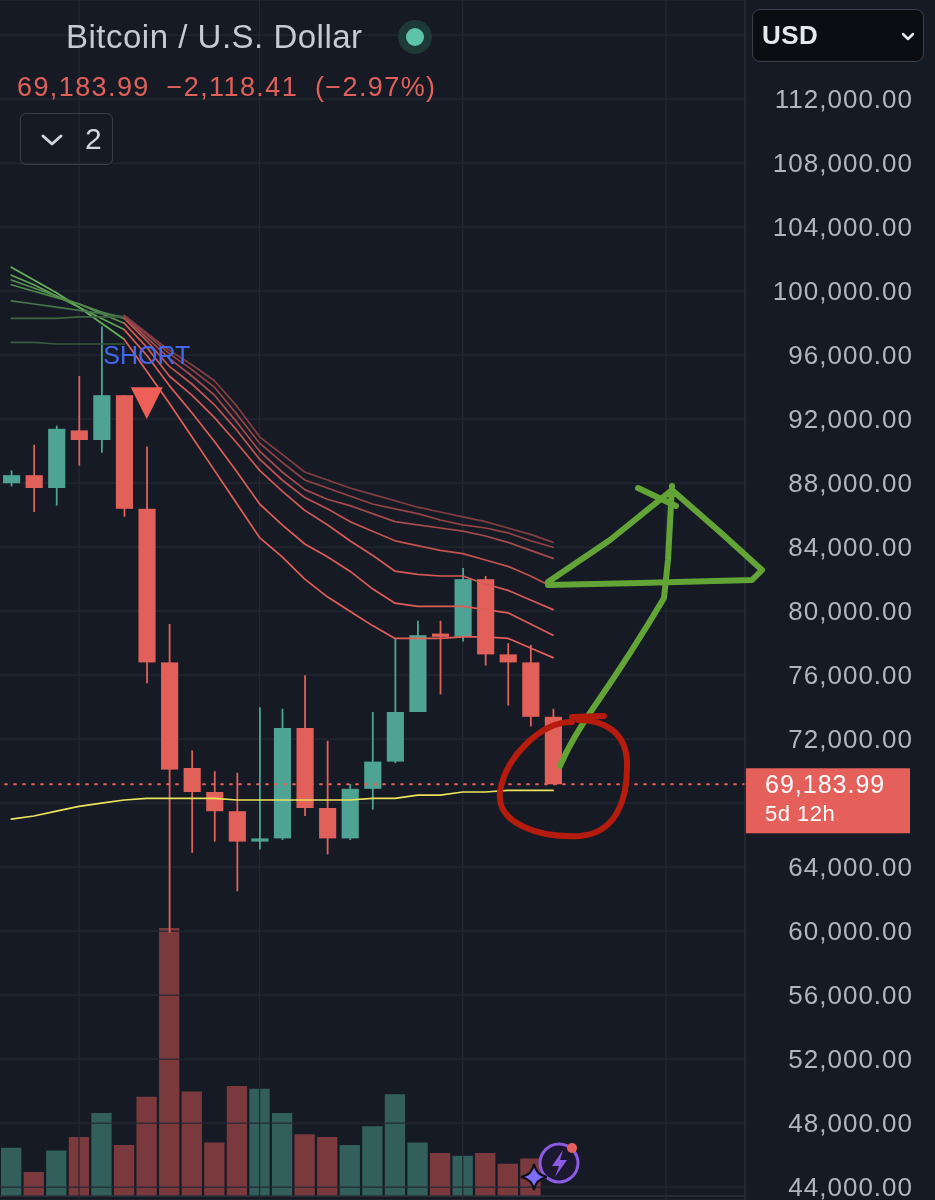 The width and height of the screenshot is (935, 1200). I want to click on y-tick-label: 100,000.00, so click(842, 291).